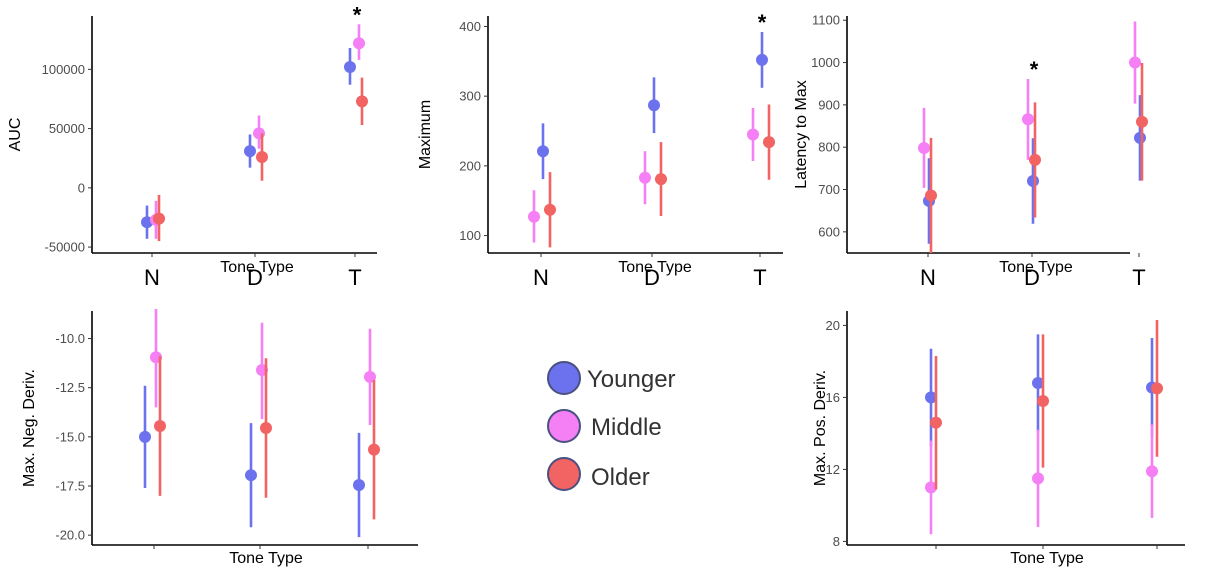 This screenshot has width=1217, height=569. Describe the element at coordinates (829, 231) in the screenshot. I see `latency-y-tick-label: 600` at that location.